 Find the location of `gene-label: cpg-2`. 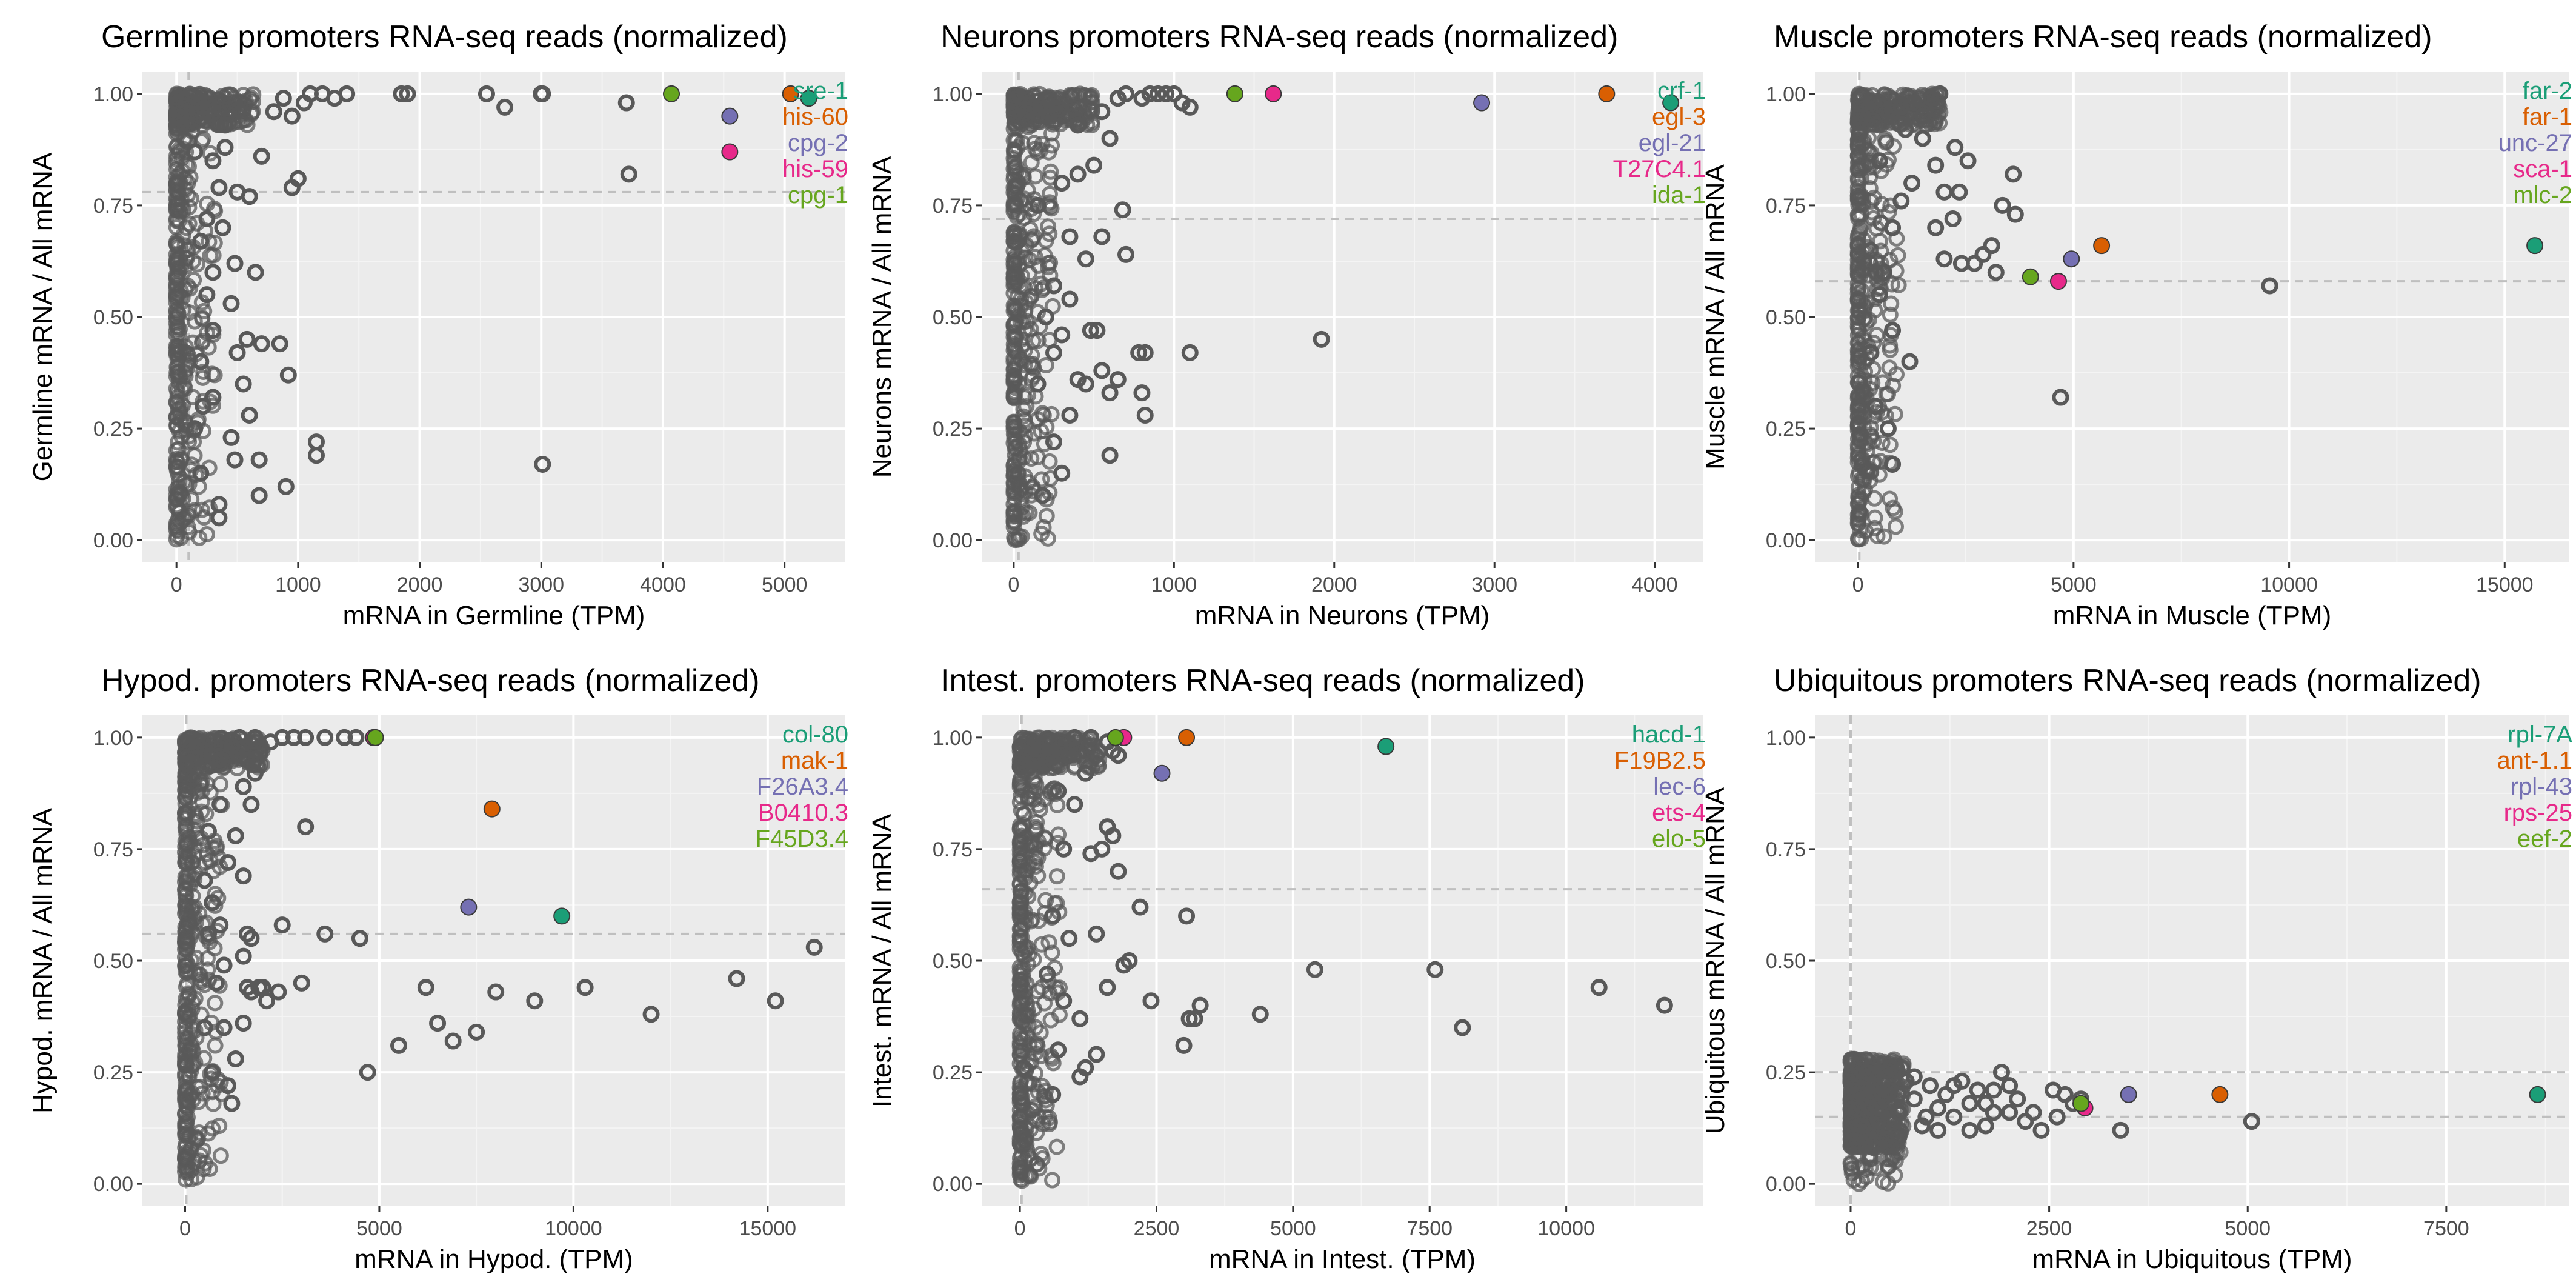

gene-label: cpg-2 is located at coordinates (818, 143).